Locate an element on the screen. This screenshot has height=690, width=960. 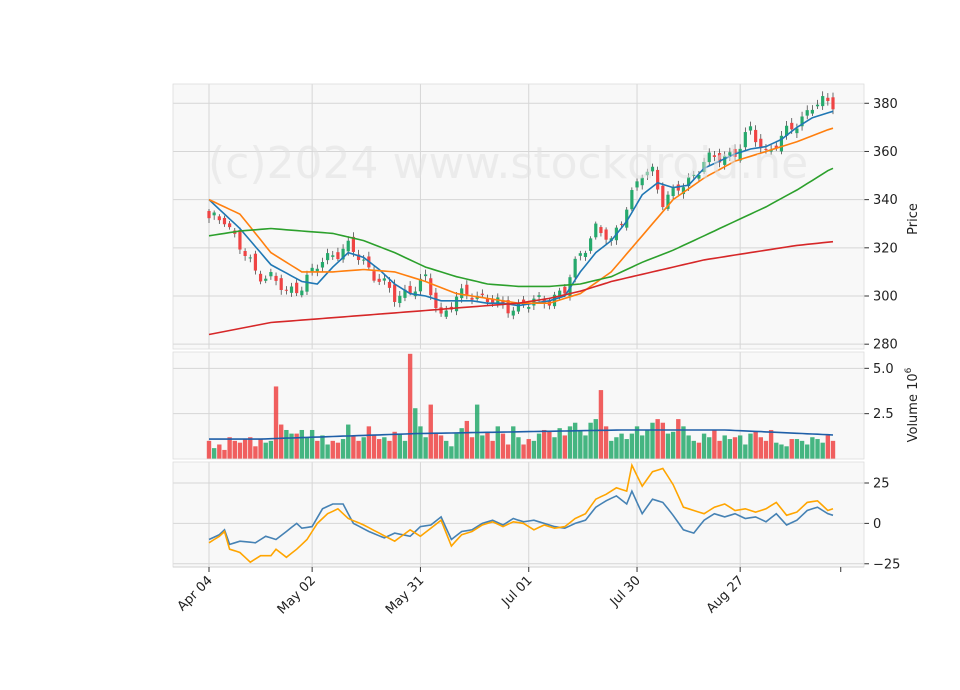
volume-panel-frame is located at coordinates (518, 405).